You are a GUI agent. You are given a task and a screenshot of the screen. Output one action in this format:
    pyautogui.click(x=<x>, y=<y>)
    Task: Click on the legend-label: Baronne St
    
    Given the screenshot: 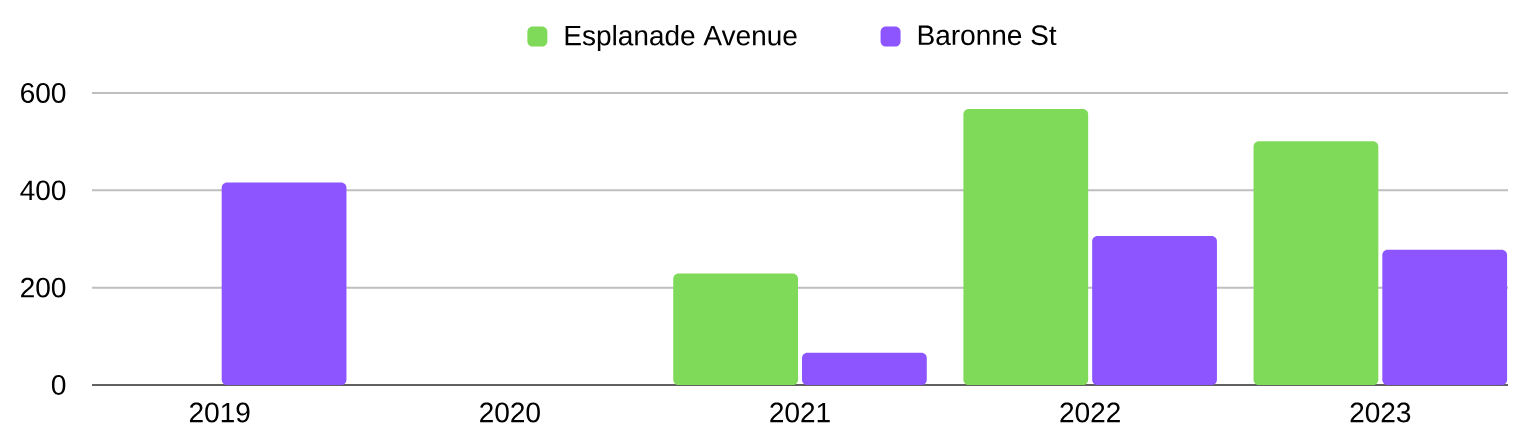 What is the action you would take?
    pyautogui.click(x=987, y=35)
    